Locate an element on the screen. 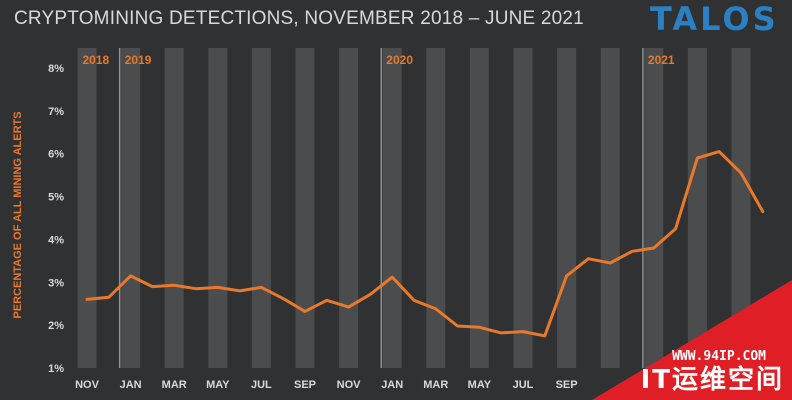  y-axis: 1% 2% 3% 4% 5% 6% 7% 8% is located at coordinates (56, 219).